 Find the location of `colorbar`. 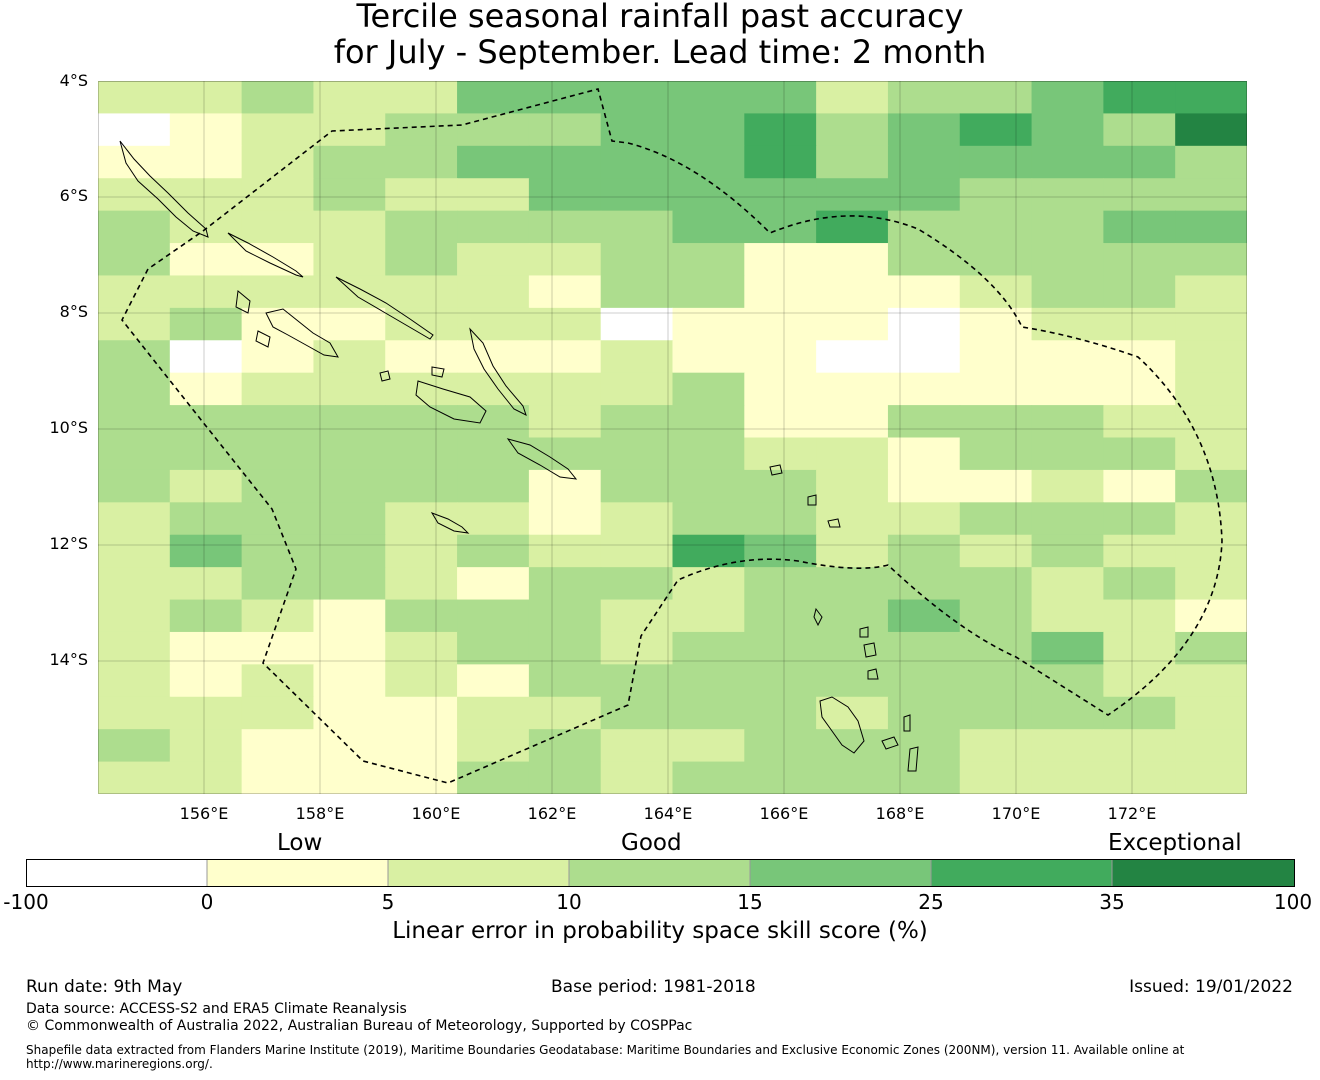

colorbar is located at coordinates (660, 873).